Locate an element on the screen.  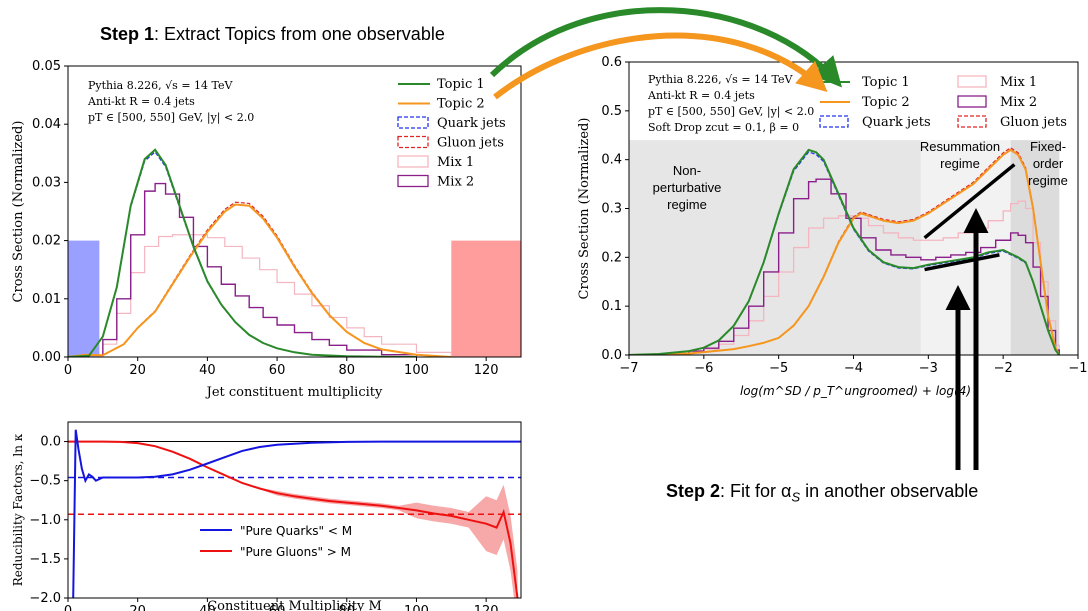
bottom-ylabel: Reducibility Factors, ln κ is located at coordinates (18, 509).